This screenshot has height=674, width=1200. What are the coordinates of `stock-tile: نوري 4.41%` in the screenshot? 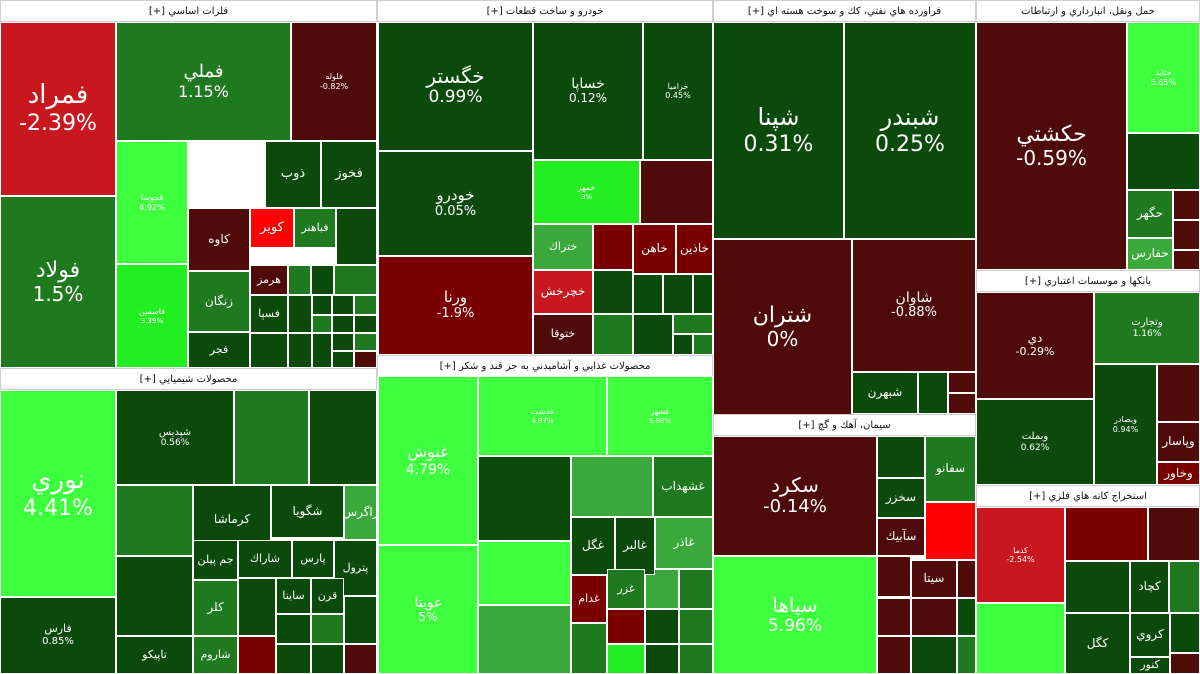 It's located at (58, 493).